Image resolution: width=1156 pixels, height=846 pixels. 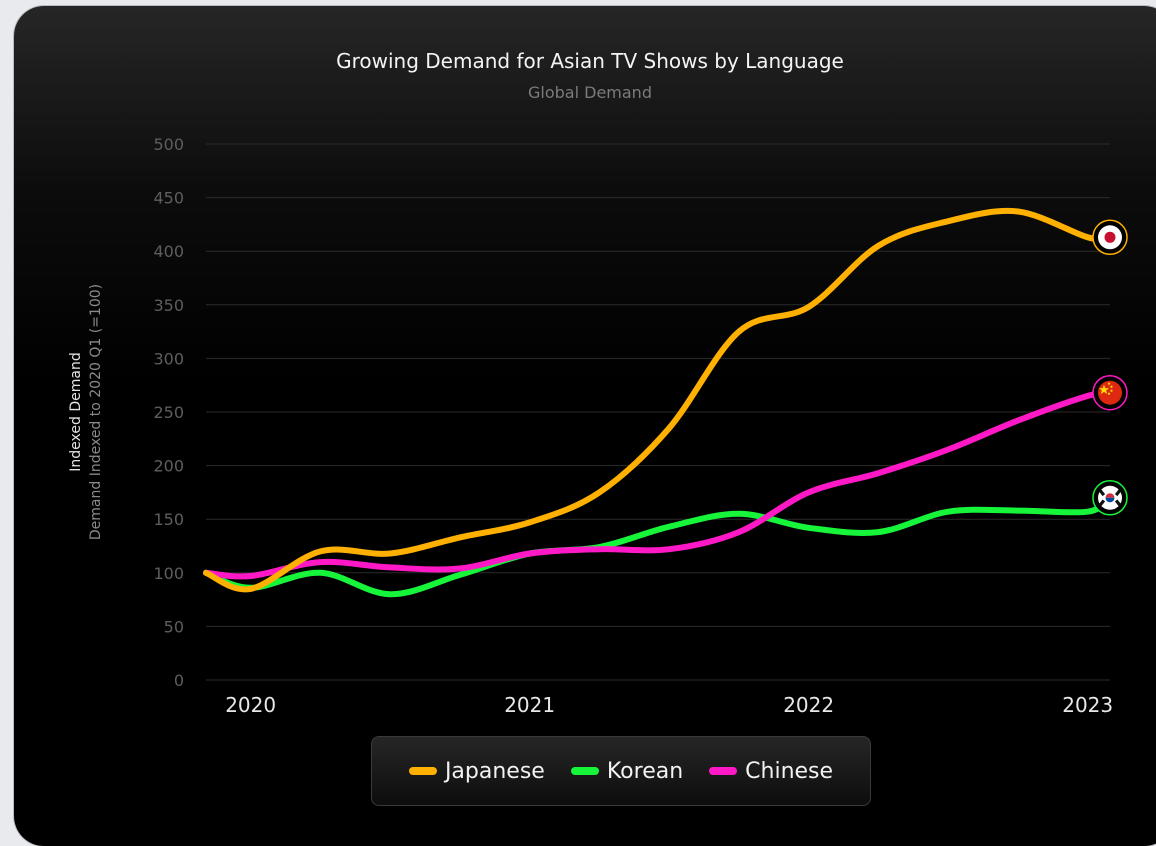 What do you see at coordinates (808, 705) in the screenshot?
I see `x-tick-label: 2022` at bounding box center [808, 705].